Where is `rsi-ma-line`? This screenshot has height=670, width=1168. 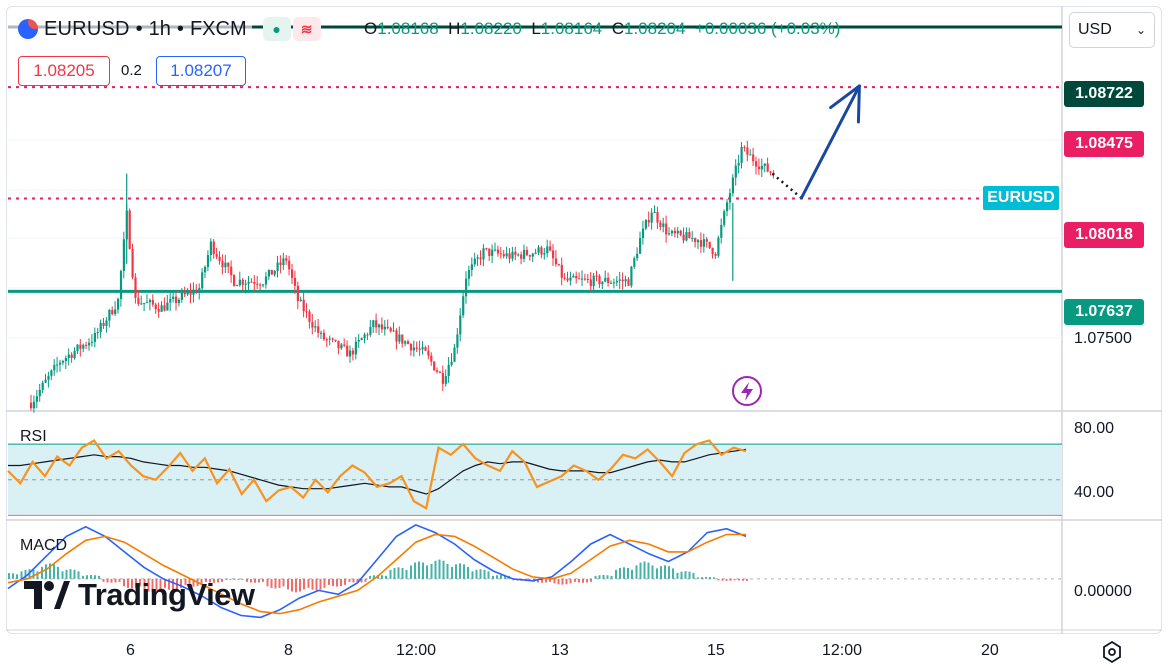 rsi-ma-line is located at coordinates (377, 471).